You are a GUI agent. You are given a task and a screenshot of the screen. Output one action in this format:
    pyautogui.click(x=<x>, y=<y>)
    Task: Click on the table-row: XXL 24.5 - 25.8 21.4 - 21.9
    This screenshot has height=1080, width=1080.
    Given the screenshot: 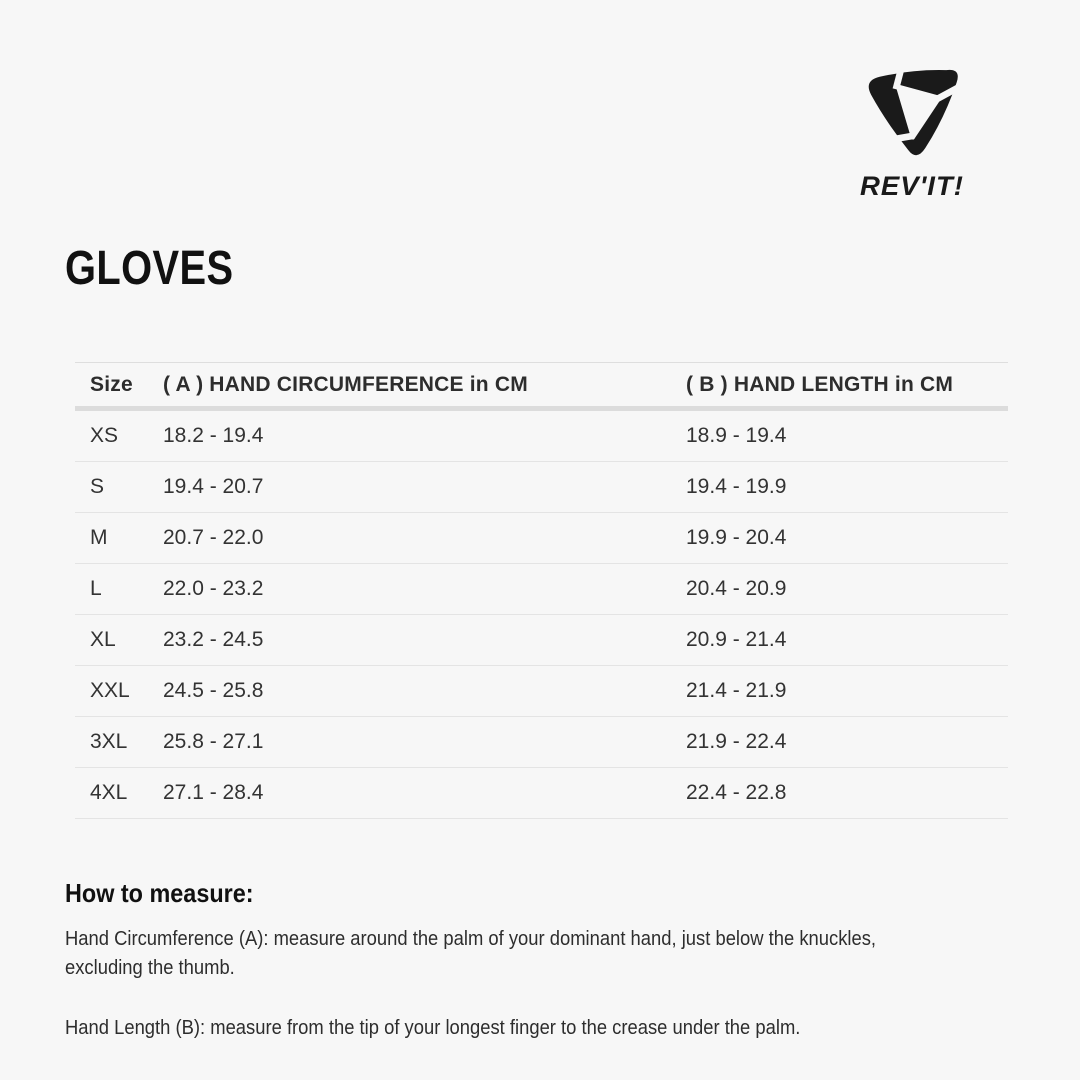 What is the action you would take?
    pyautogui.click(x=541, y=691)
    